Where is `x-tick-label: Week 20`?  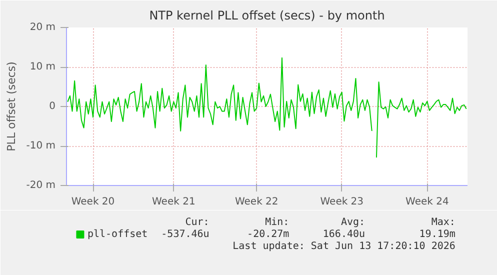
x-tick-label: Week 20 is located at coordinates (93, 202).